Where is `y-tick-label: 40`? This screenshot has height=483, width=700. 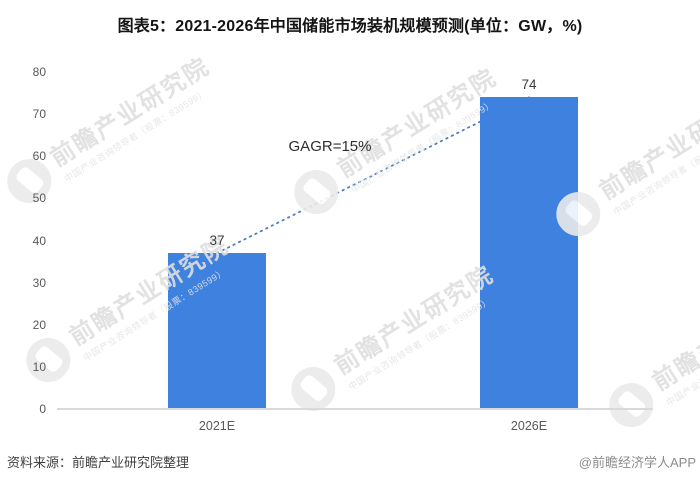 y-tick-label: 40 is located at coordinates (39, 240).